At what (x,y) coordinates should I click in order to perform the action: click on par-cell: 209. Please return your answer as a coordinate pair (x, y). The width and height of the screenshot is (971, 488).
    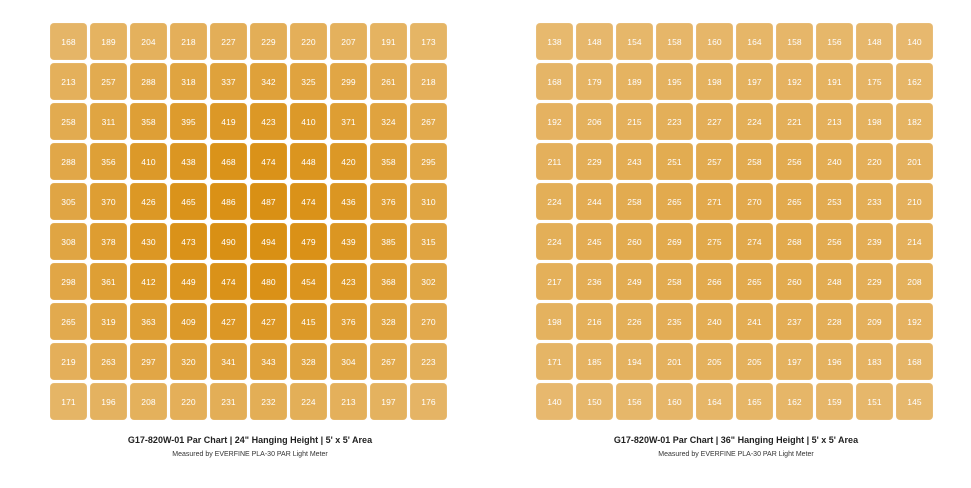
    Looking at the image, I should click on (874, 321).